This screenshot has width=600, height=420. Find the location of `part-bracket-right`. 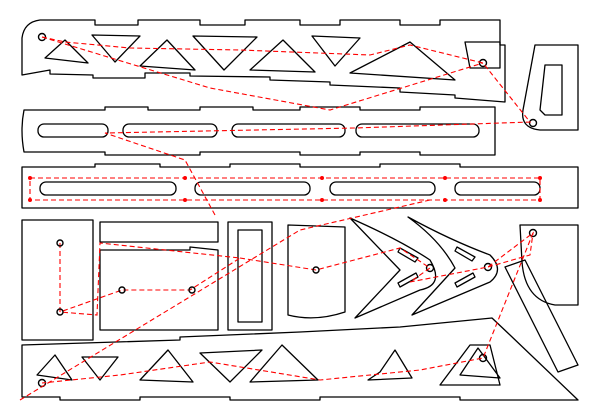

part-bracket-right is located at coordinates (550, 87).